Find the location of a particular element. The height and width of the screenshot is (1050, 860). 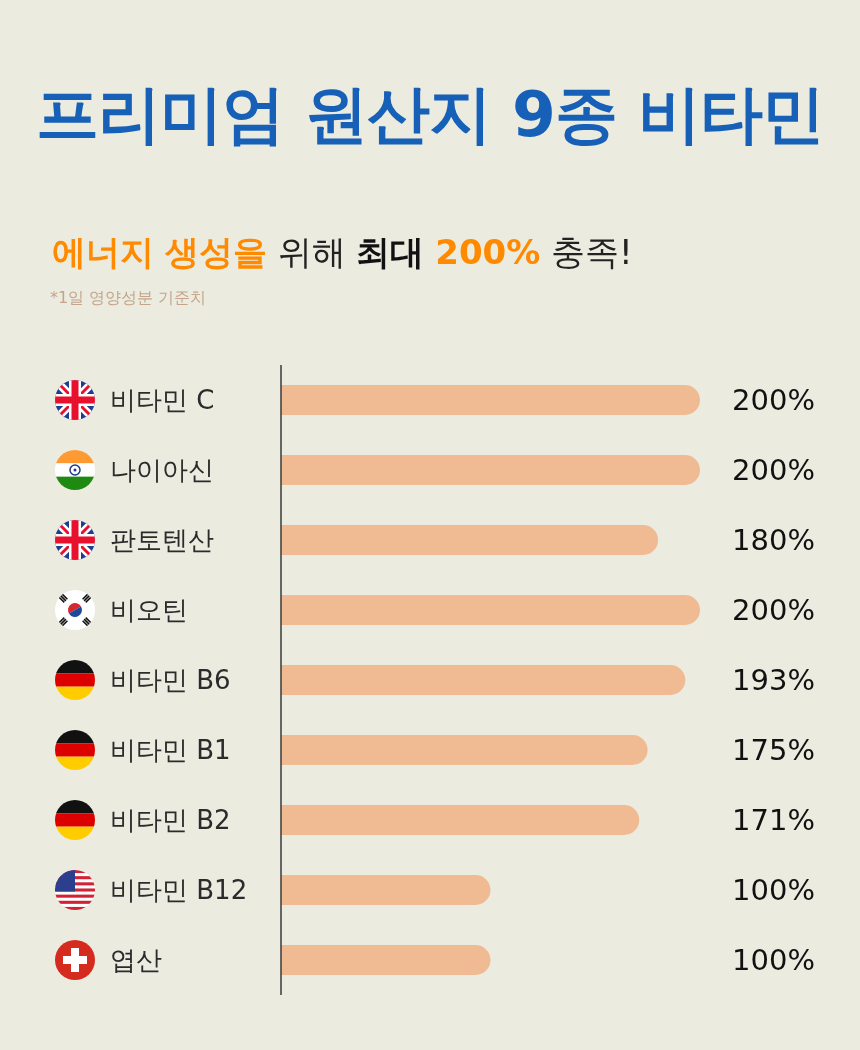

chart-title: 프리미엄 원산지 9종 비타민 is located at coordinates (430, 115).